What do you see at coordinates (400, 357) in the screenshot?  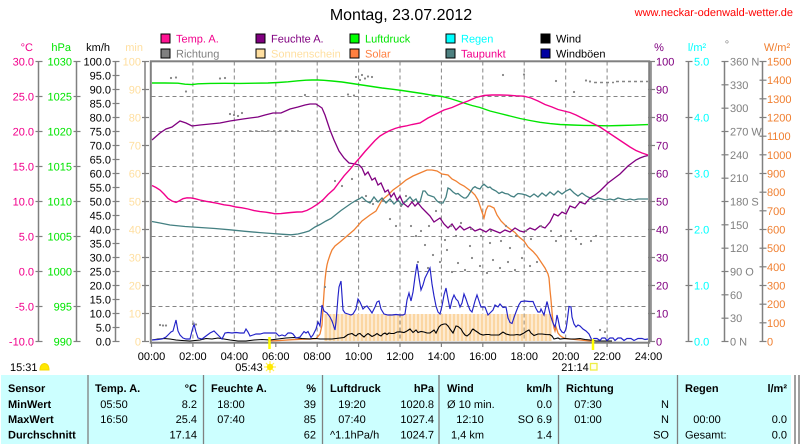 I see `svg-text: 12:00` at bounding box center [400, 357].